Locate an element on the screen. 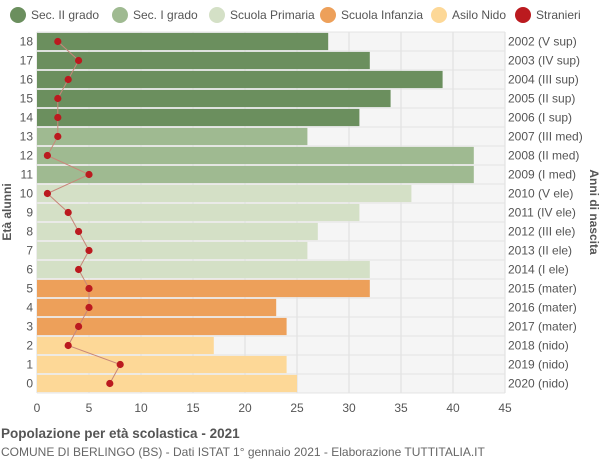 Image resolution: width=600 pixels, height=460 pixels. legend-item-sec1: Sec. I grado is located at coordinates (155, 15).